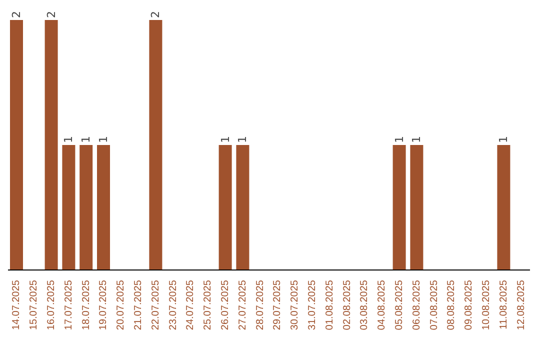 This screenshot has height=340, width=540. What do you see at coordinates (104, 305) in the screenshot?
I see `x-tick-label: 19.07.2025` at bounding box center [104, 305].